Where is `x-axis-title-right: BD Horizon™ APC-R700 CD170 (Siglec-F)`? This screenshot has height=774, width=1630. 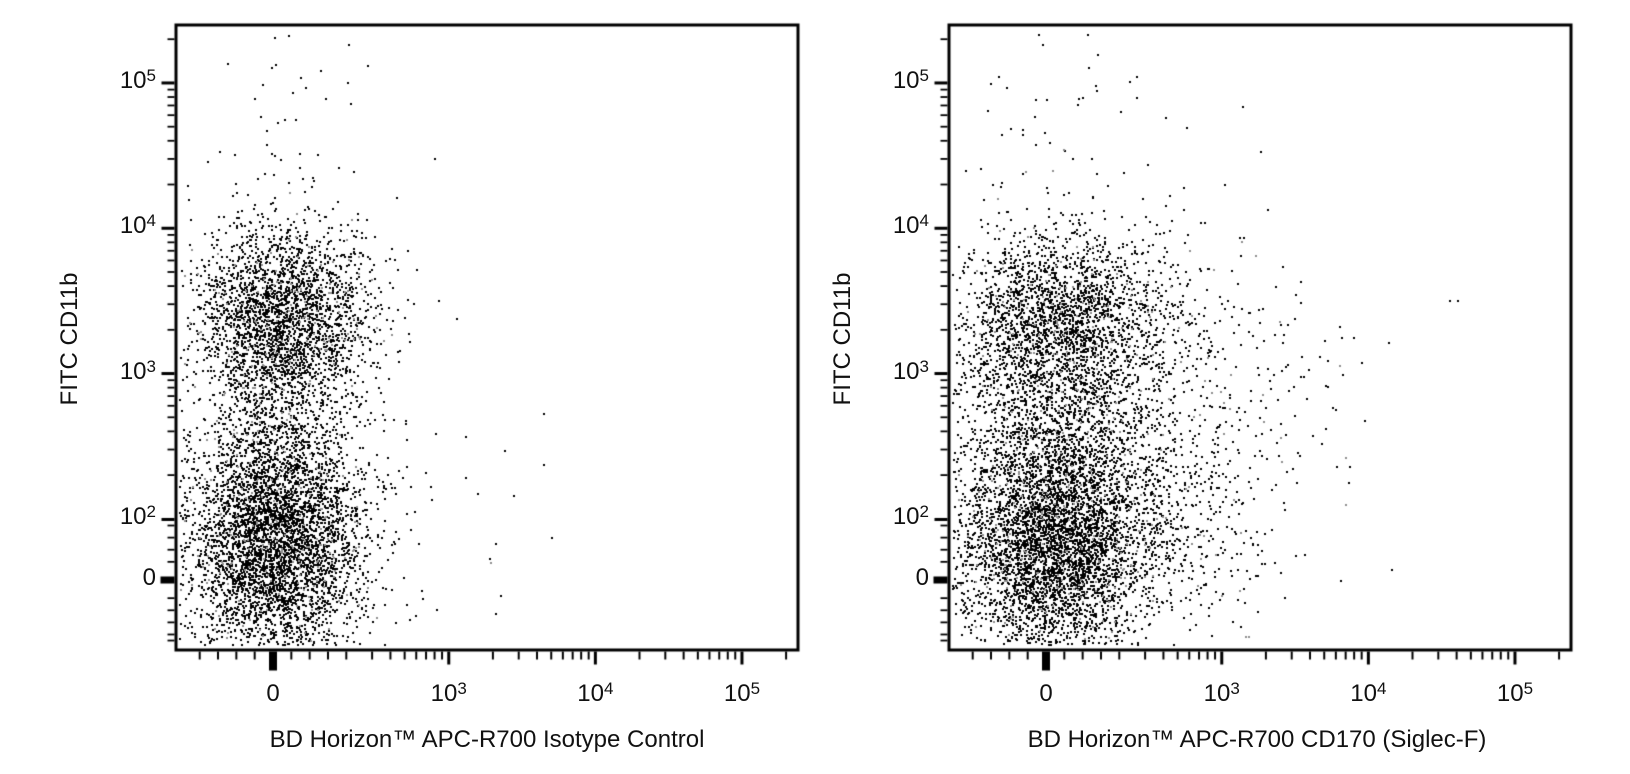
x-axis-title-right: BD Horizon™ APC-R700 CD170 (Siglec-F) is located at coordinates (1257, 739).